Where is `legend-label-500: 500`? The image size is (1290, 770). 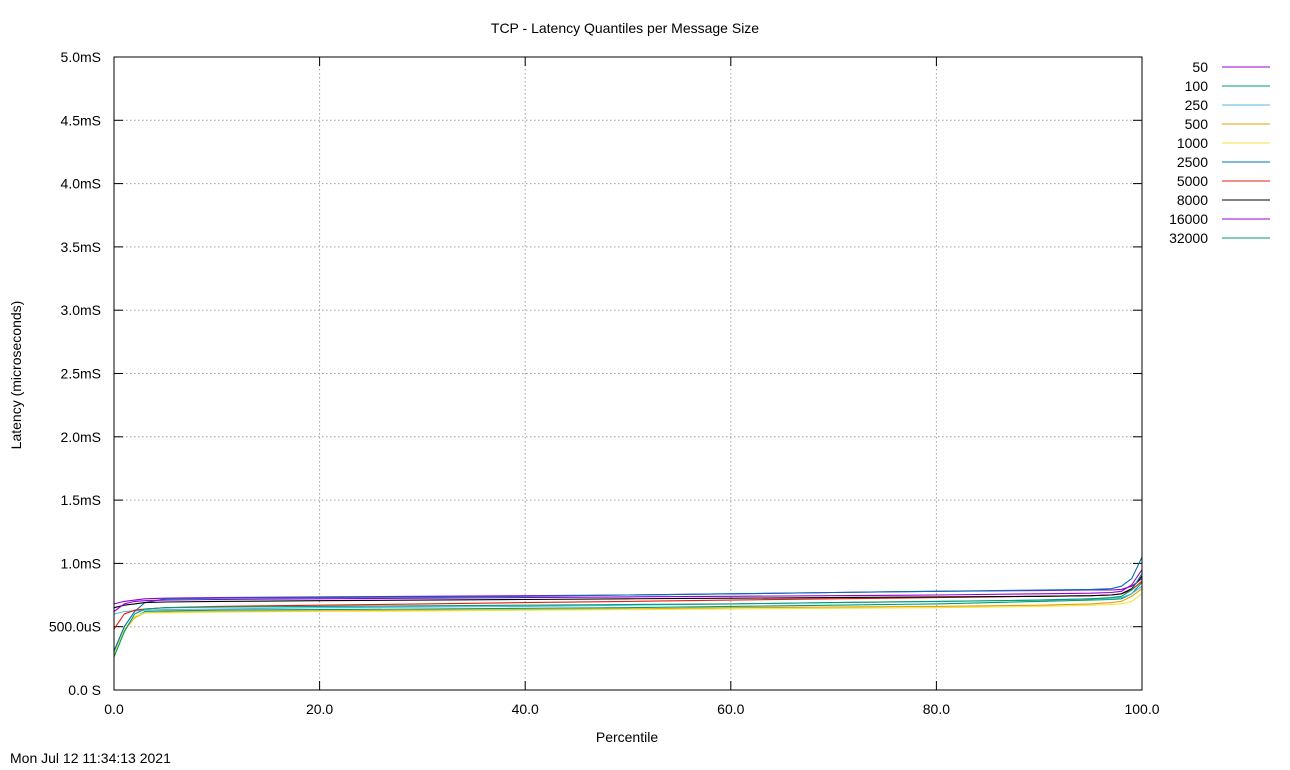 legend-label-500: 500 is located at coordinates (1197, 124).